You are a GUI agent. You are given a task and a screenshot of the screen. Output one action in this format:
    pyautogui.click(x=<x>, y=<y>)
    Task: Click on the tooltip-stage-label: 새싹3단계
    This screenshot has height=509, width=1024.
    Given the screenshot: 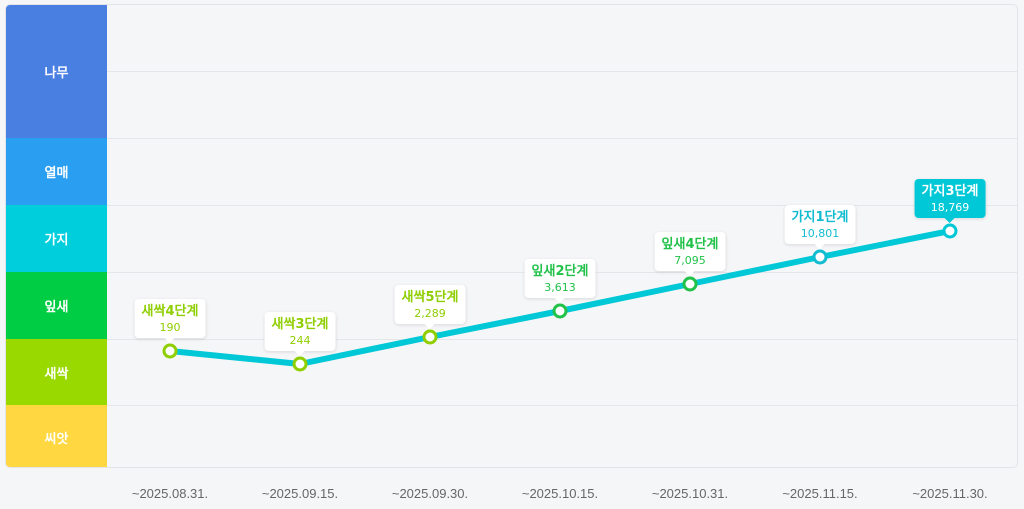 What is the action you would take?
    pyautogui.click(x=300, y=324)
    